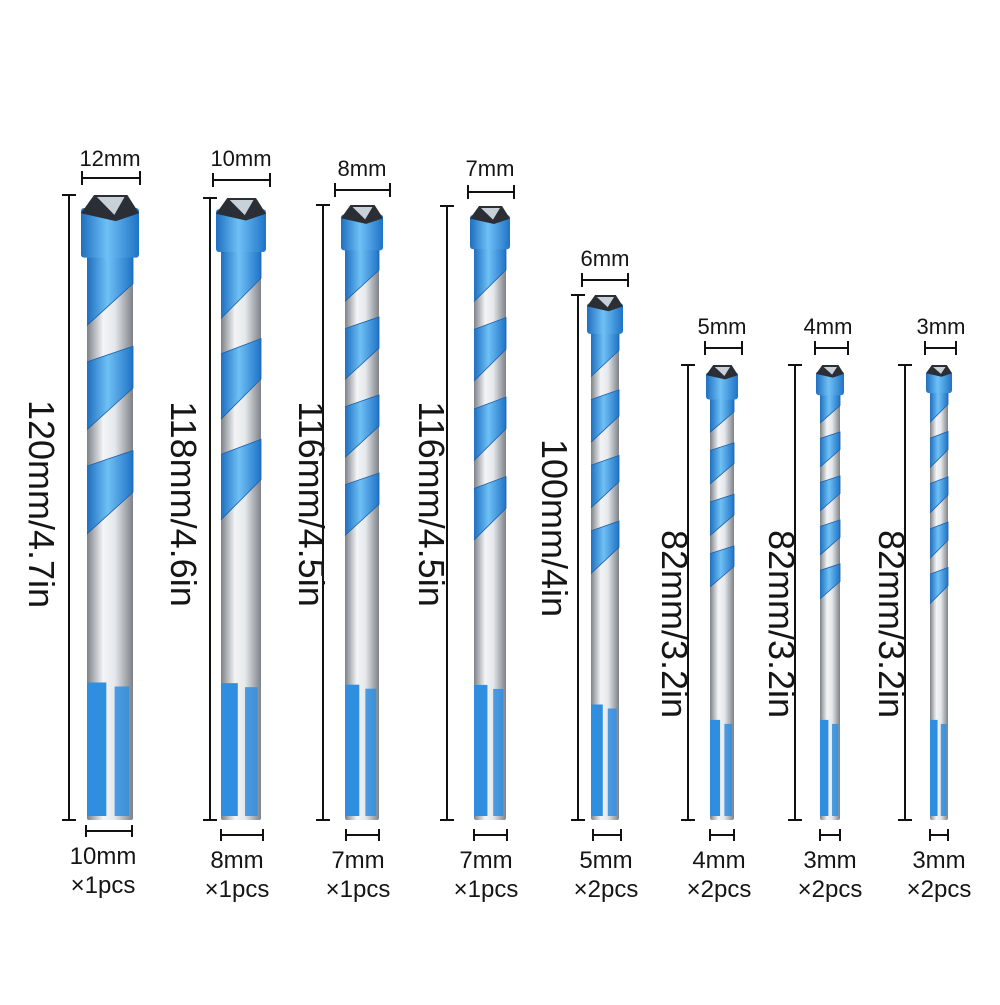 The image size is (1000, 1005). I want to click on shank-size-label: 8mm ×1pcs, so click(237, 875).